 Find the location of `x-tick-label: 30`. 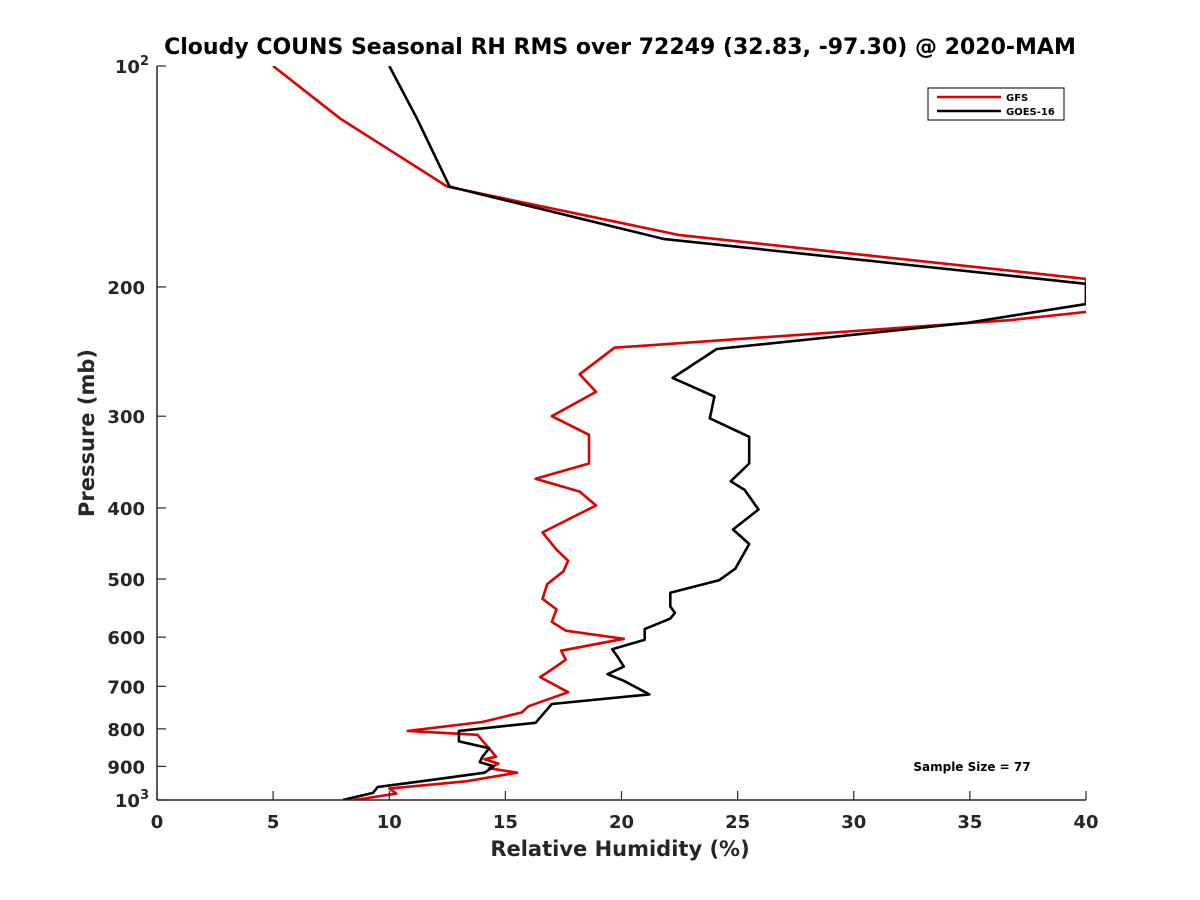

x-tick-label: 30 is located at coordinates (853, 822).